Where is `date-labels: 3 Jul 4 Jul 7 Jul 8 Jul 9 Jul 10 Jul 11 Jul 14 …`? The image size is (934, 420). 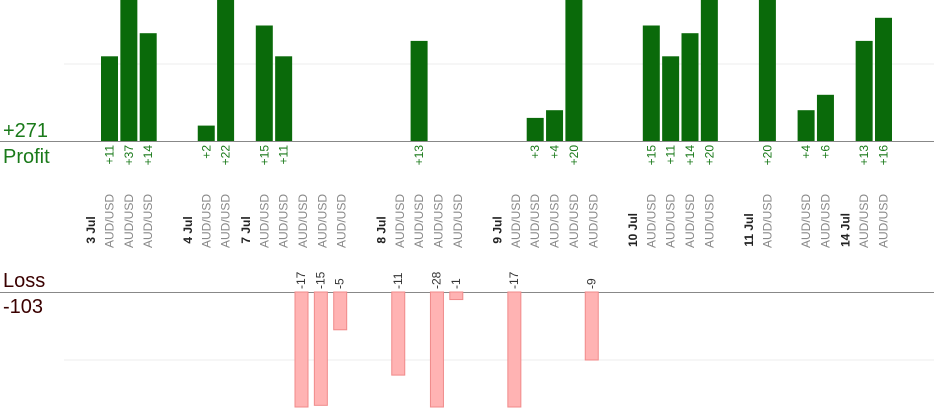
date-labels: 3 Jul 4 Jul 7 Jul 8 Jul 9 Jul 10 Jul 11 Jul 14 … is located at coordinates (468, 230).